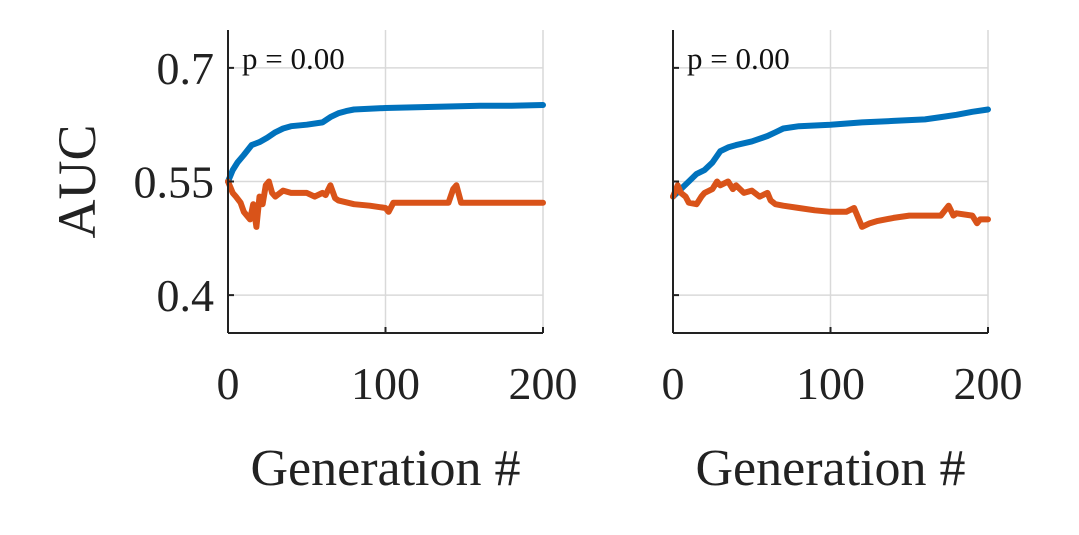 This screenshot has height=535, width=1079. I want to click on y-tick-label: 0.7, so click(186, 68).